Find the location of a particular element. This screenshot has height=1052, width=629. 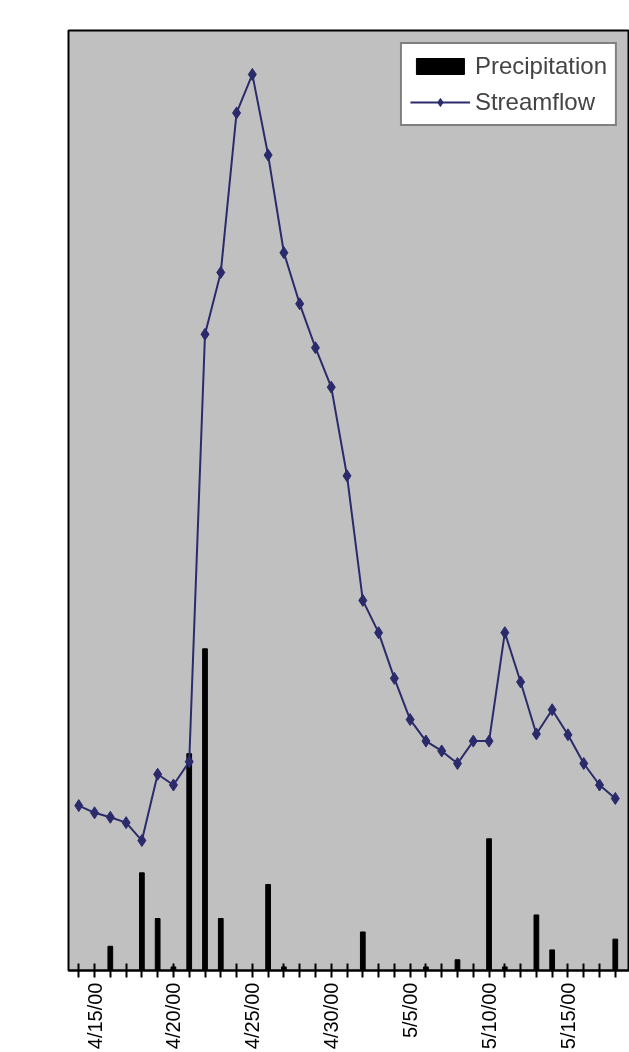

x-tick-label: 4/30/00 is located at coordinates (331, 1016).